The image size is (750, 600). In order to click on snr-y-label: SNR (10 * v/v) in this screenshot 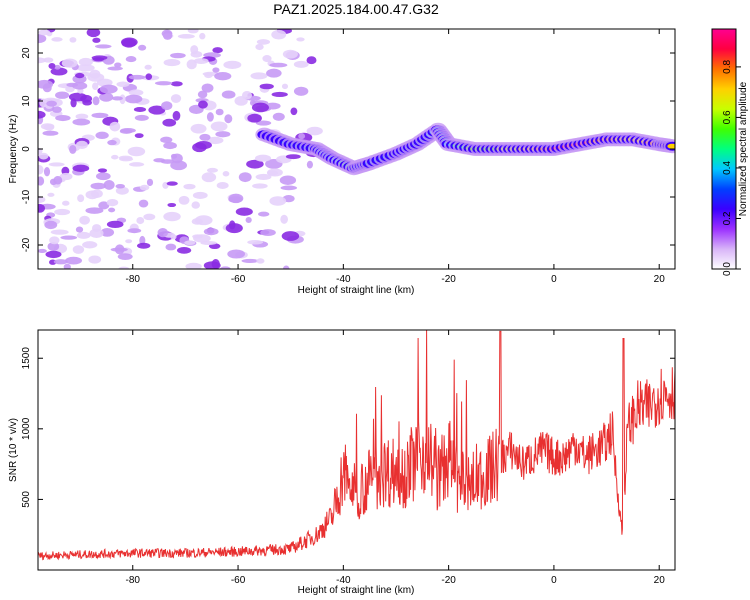, I will do `click(13, 450)`.